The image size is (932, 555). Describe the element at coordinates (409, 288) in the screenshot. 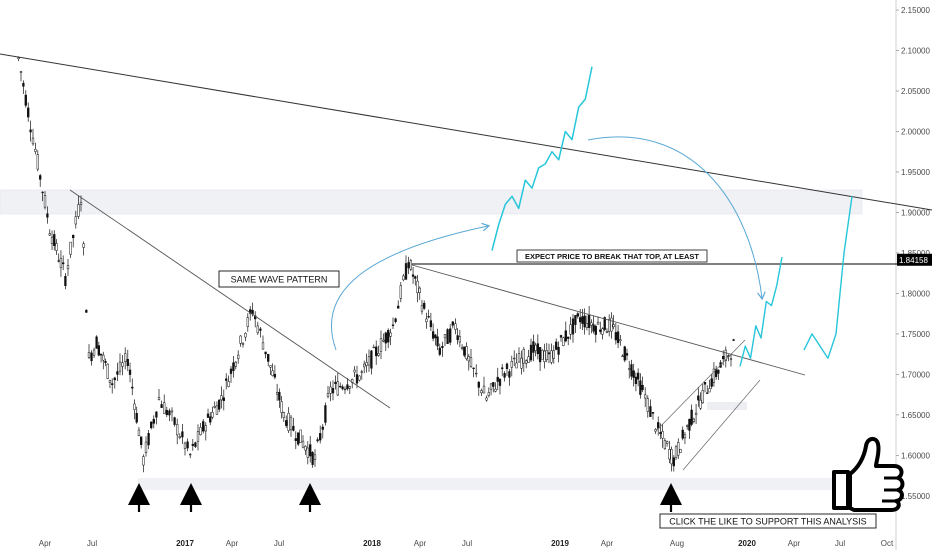

I see `same-wave-curve-arrow` at that location.